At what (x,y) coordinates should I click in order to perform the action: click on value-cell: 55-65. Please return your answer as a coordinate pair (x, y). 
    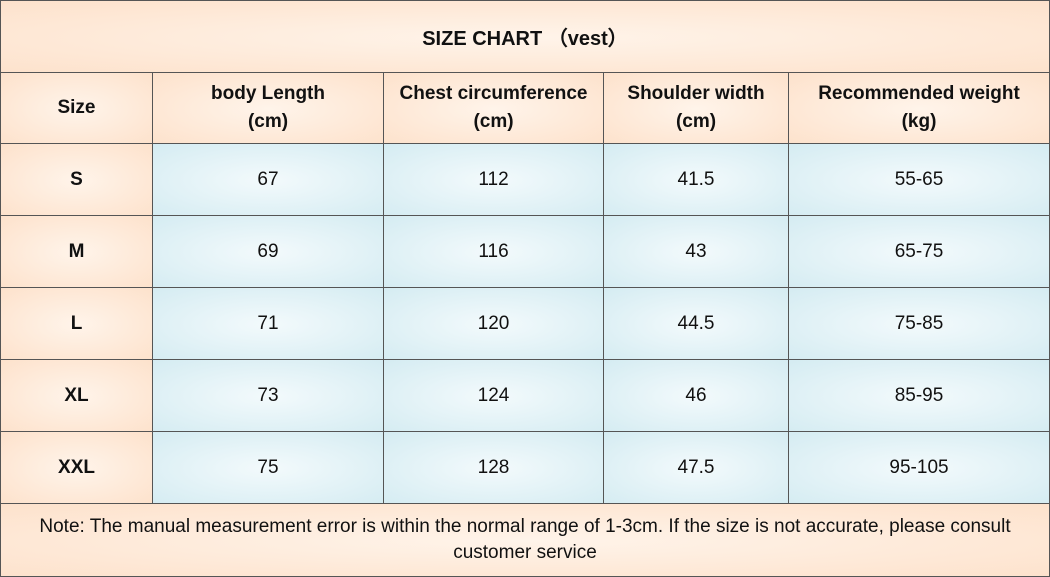
    Looking at the image, I should click on (918, 179).